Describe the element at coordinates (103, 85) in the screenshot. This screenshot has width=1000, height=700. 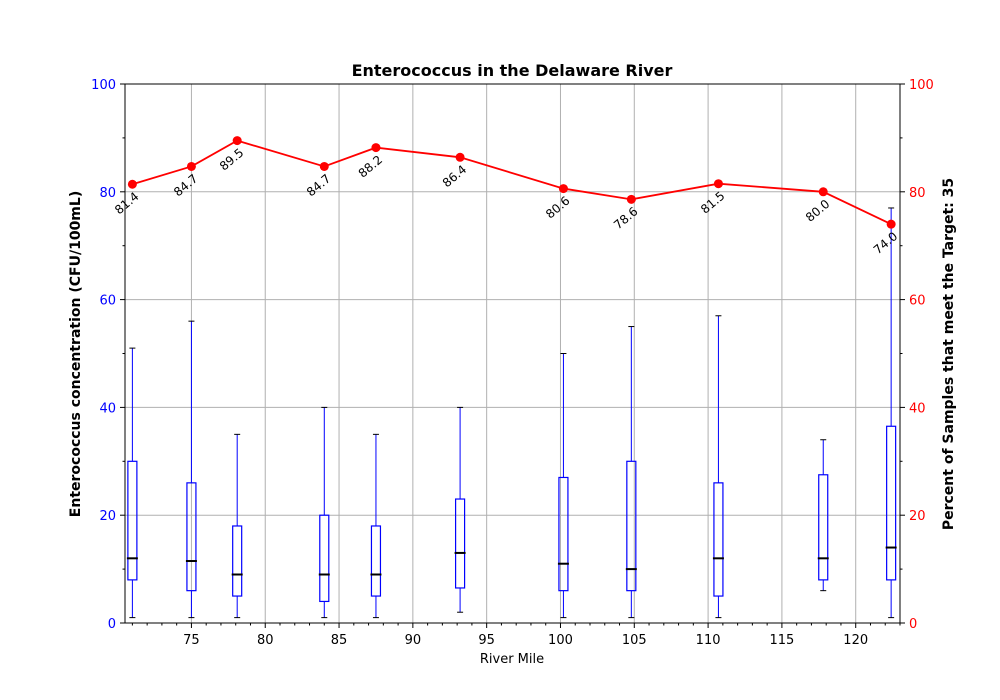
I see `y-tick-label-left: 100` at that location.